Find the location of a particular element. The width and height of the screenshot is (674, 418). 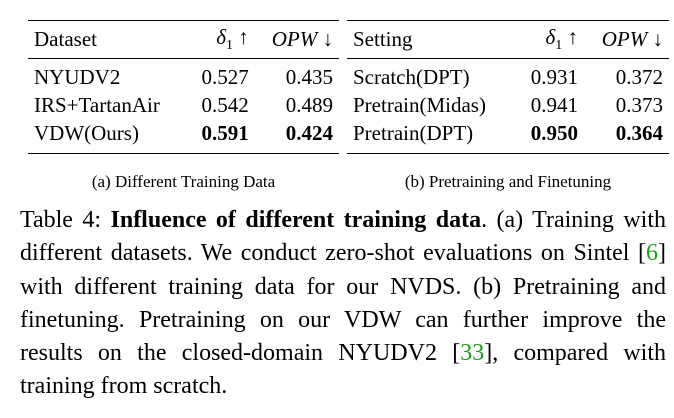

row-name: VDW(Ours) is located at coordinates (86, 132).